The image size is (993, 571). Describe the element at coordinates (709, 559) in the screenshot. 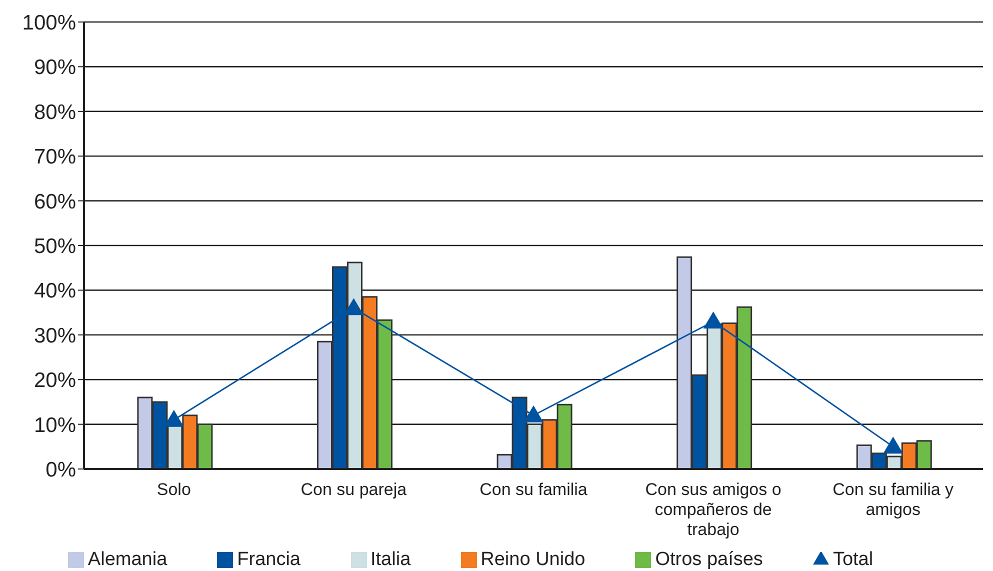

I see `legend-label: Otros países` at that location.